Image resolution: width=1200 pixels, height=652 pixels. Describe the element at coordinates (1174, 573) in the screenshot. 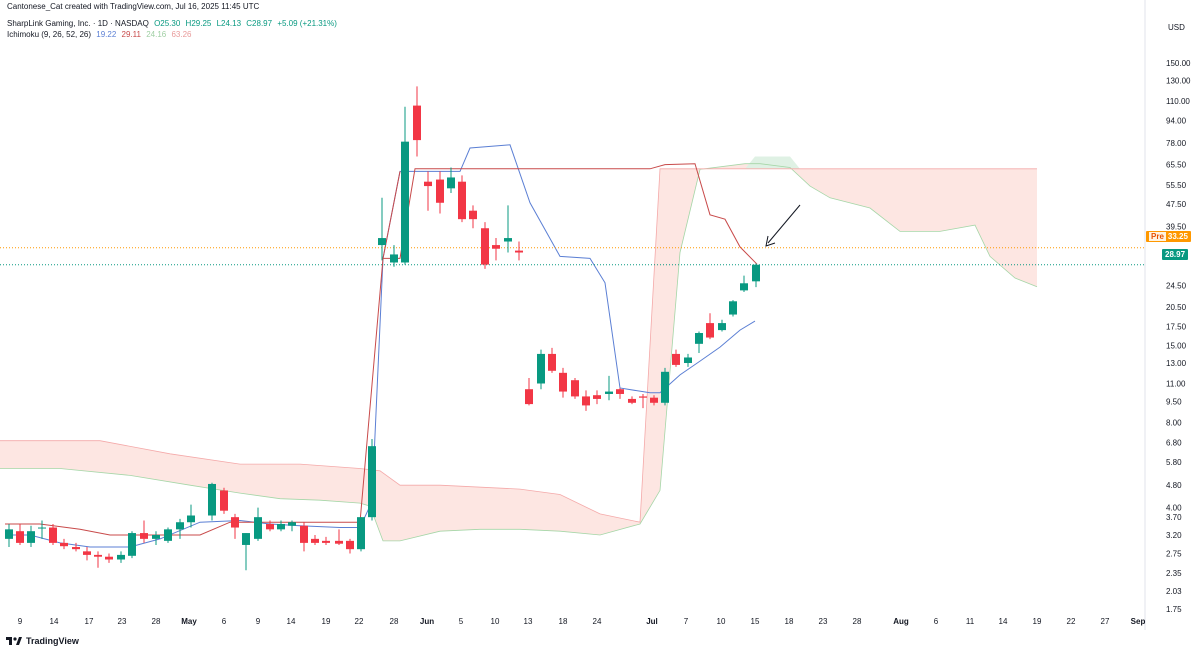

I see `y-tick-label: 2.35` at that location.